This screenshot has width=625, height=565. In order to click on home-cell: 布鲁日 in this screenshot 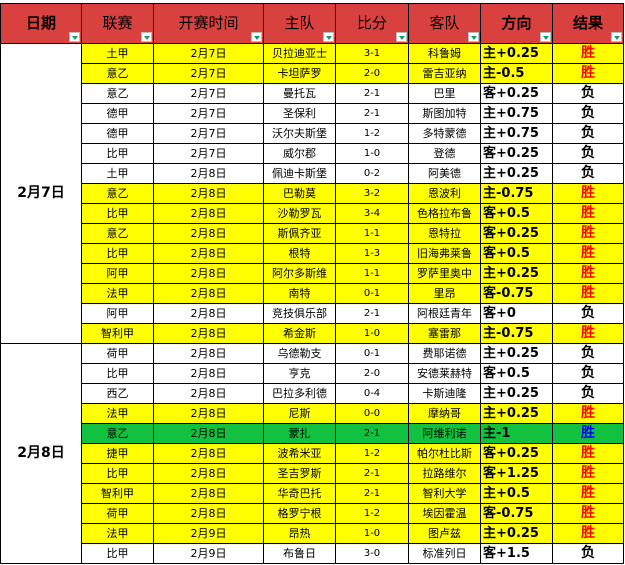, I will do `click(299, 553)`.